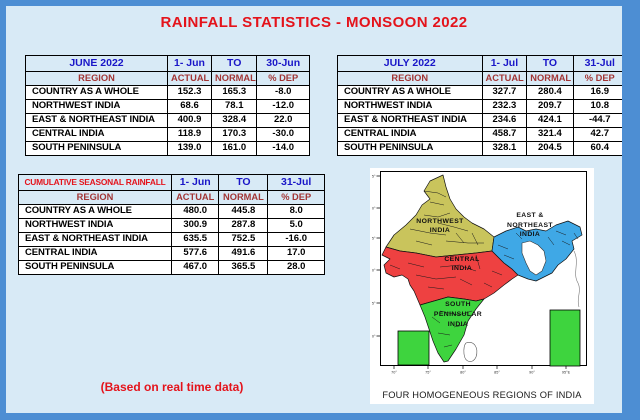 The height and width of the screenshot is (420, 640). What do you see at coordinates (195, 211) in the screenshot?
I see `actual-cell: 480.0` at bounding box center [195, 211].